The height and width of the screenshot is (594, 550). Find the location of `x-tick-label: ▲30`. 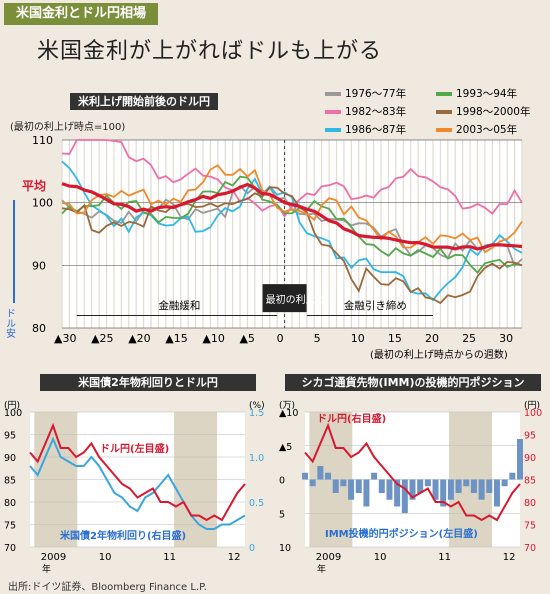

x-tick-label: ▲30 is located at coordinates (65, 338).